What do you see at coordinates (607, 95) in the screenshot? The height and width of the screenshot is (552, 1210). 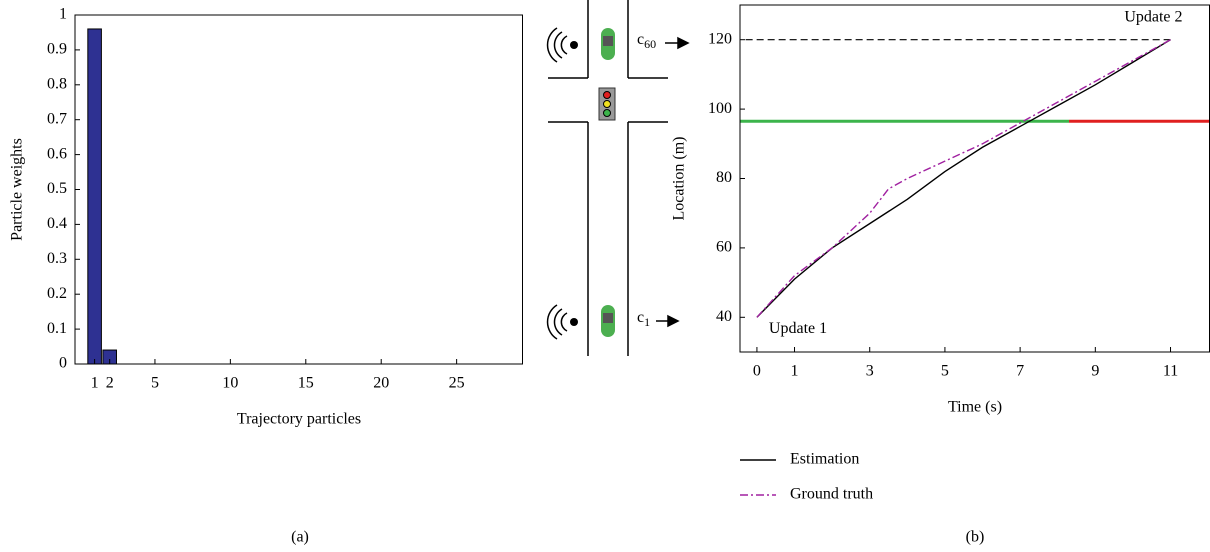 I see `light-red` at bounding box center [607, 95].